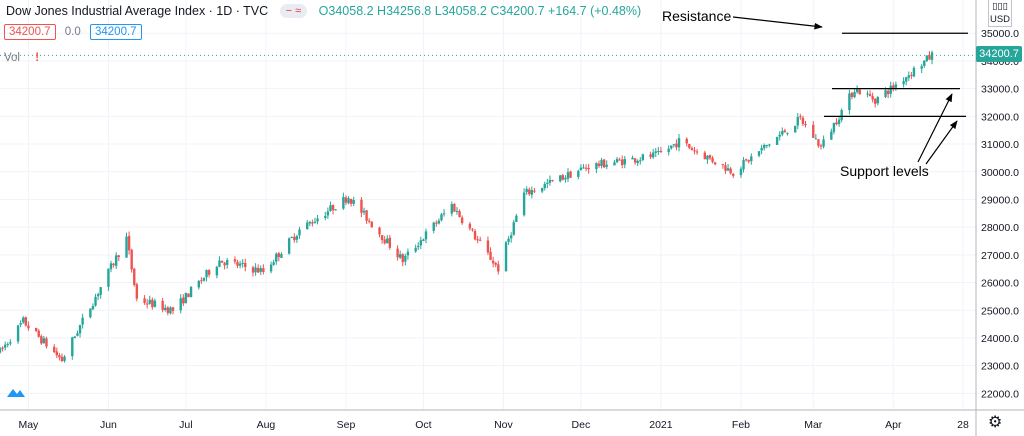 The width and height of the screenshot is (1024, 436). I want to click on support-annotation: Support levels, so click(884, 171).